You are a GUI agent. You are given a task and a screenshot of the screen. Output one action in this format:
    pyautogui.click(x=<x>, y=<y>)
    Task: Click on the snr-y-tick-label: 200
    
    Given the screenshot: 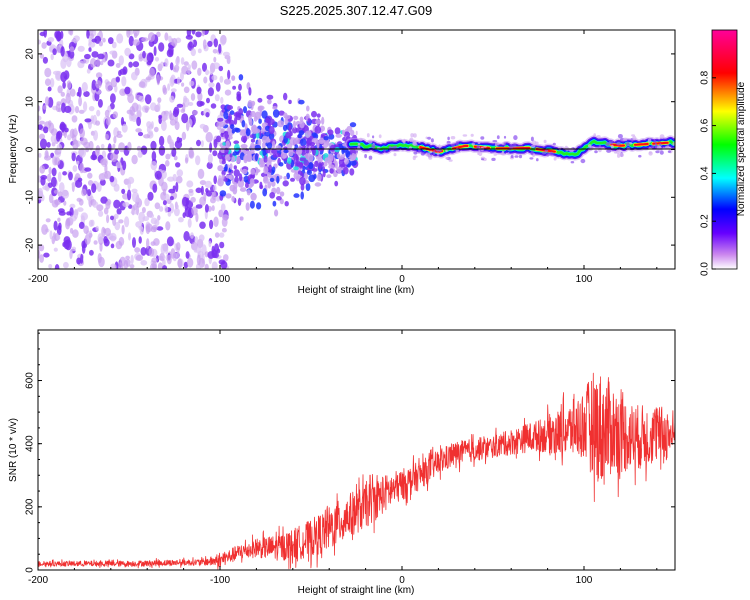 What is the action you would take?
    pyautogui.click(x=30, y=506)
    